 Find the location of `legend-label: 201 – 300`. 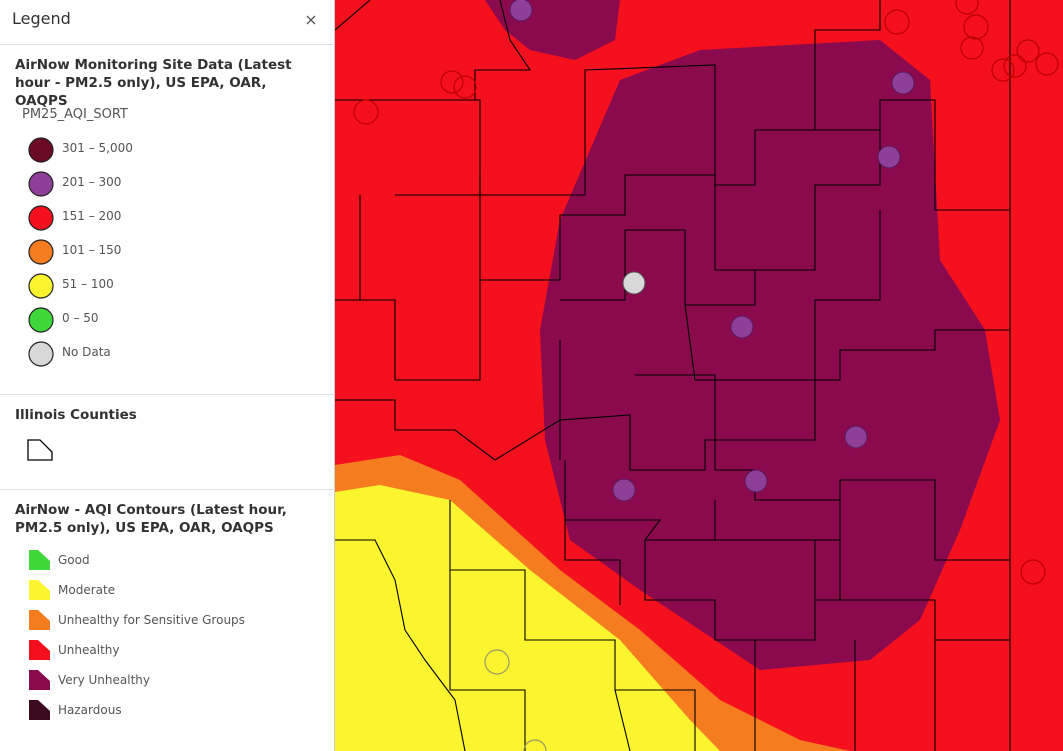

legend-label: 201 – 300 is located at coordinates (92, 182).